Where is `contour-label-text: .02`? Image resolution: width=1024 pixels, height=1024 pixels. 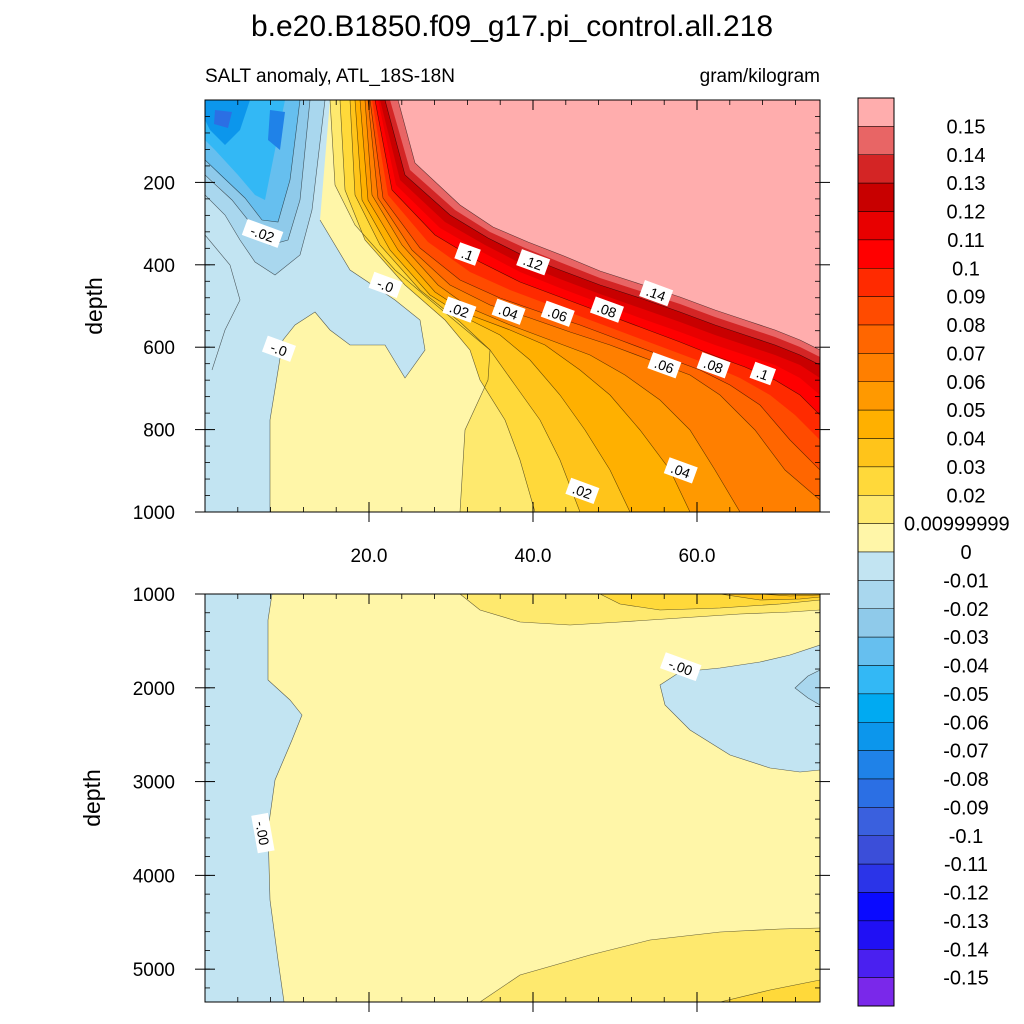 contour-label-text: .02 is located at coordinates (459, 310).